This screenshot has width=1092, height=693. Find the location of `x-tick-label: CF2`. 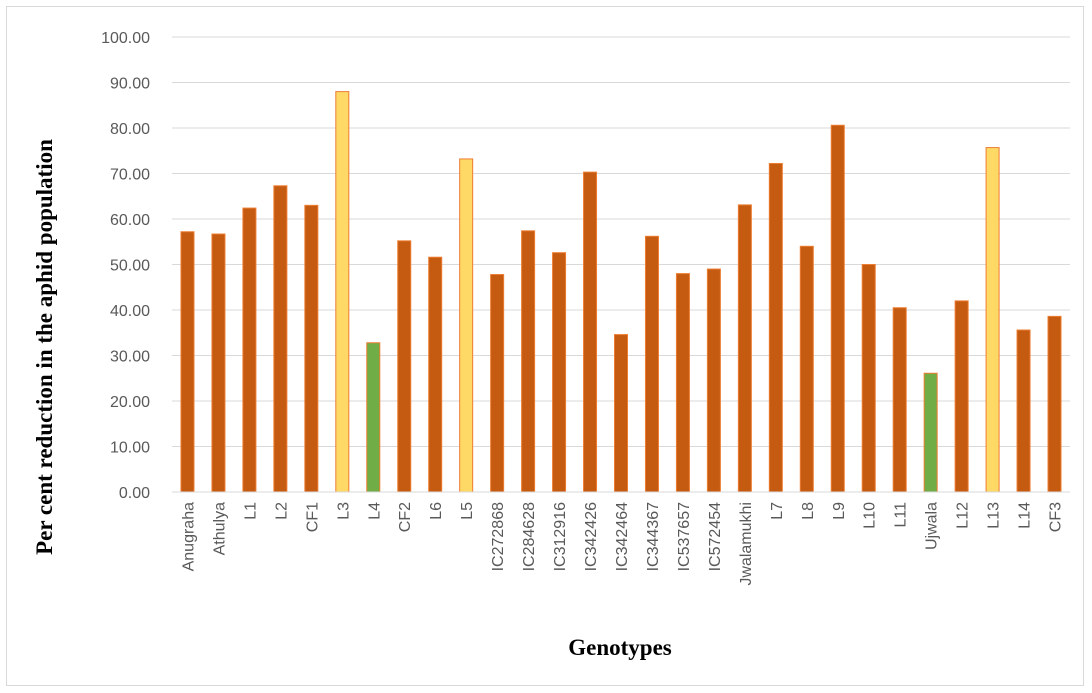

x-tick-label: CF2 is located at coordinates (405, 517).